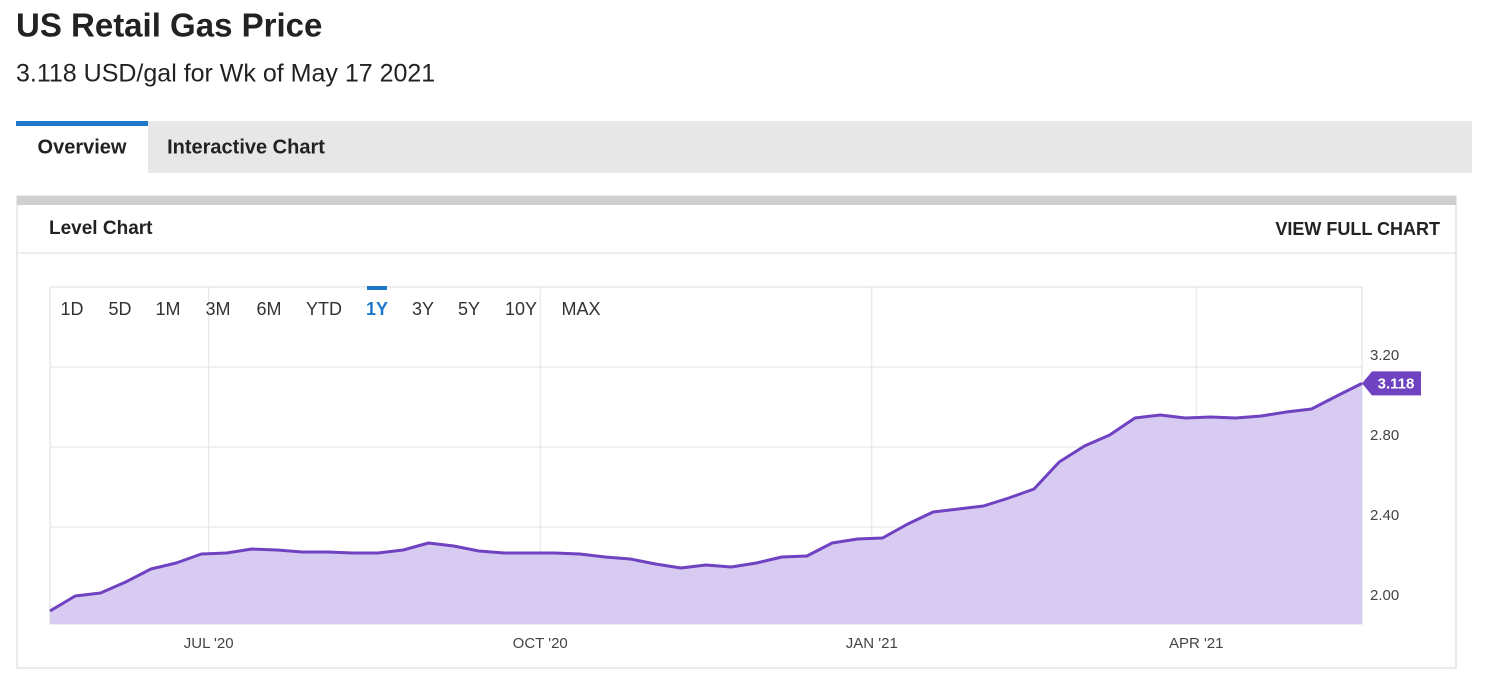 The image size is (1488, 682). Describe the element at coordinates (469, 309) in the screenshot. I see `range-button: 5Y` at that location.